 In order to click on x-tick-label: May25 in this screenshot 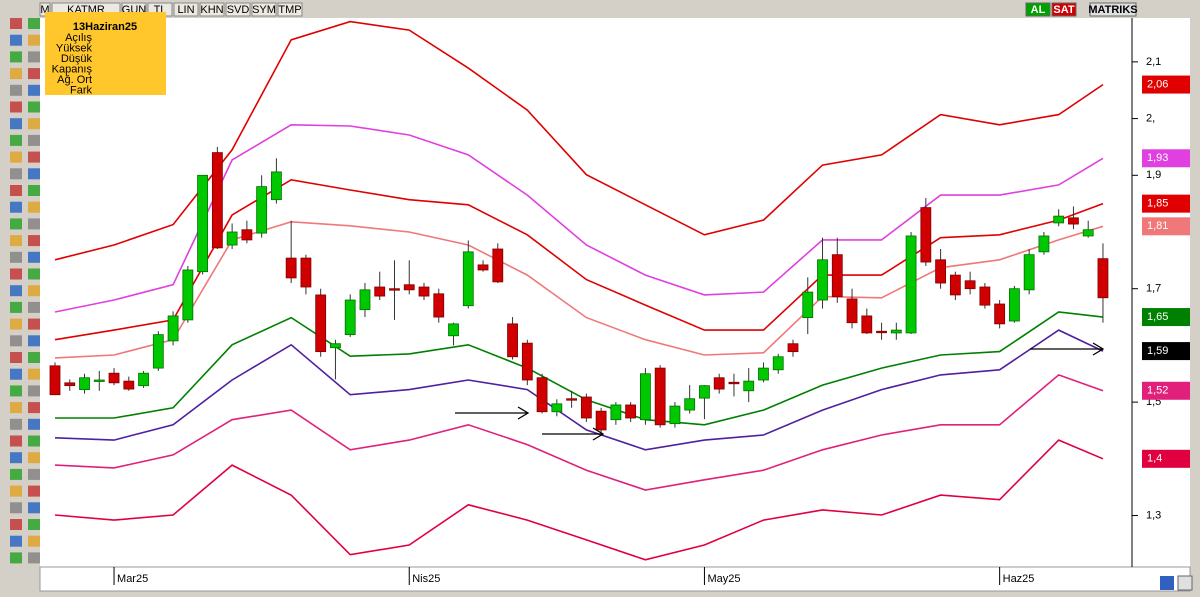, I will do `click(723, 579)`.